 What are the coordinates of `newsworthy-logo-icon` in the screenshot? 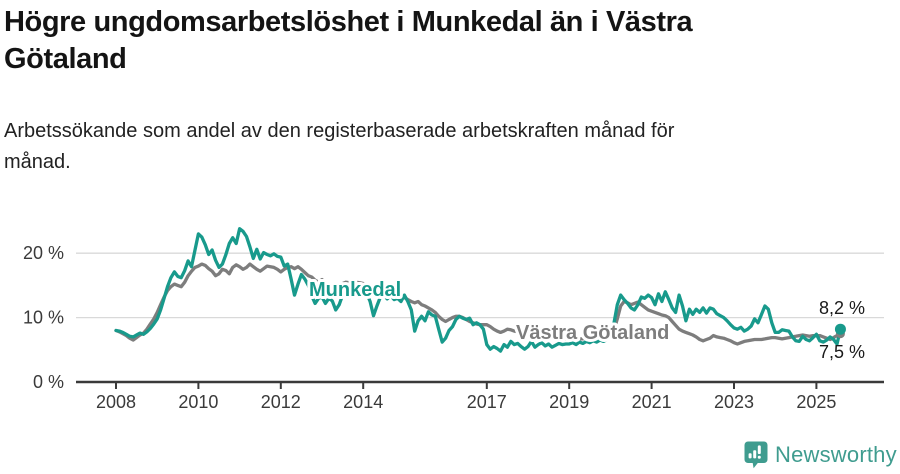 It's located at (756, 455).